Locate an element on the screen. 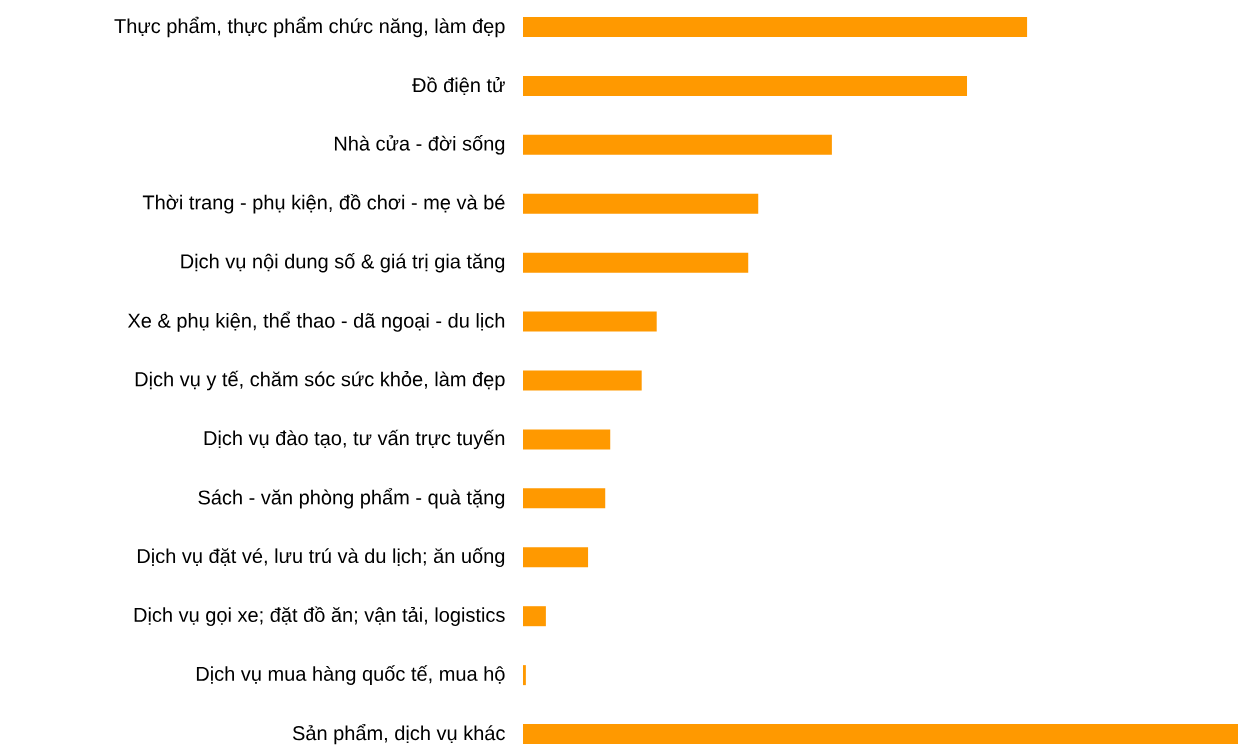 The height and width of the screenshot is (747, 1238). y-tick-label: Đồ điện tử is located at coordinates (458, 86).